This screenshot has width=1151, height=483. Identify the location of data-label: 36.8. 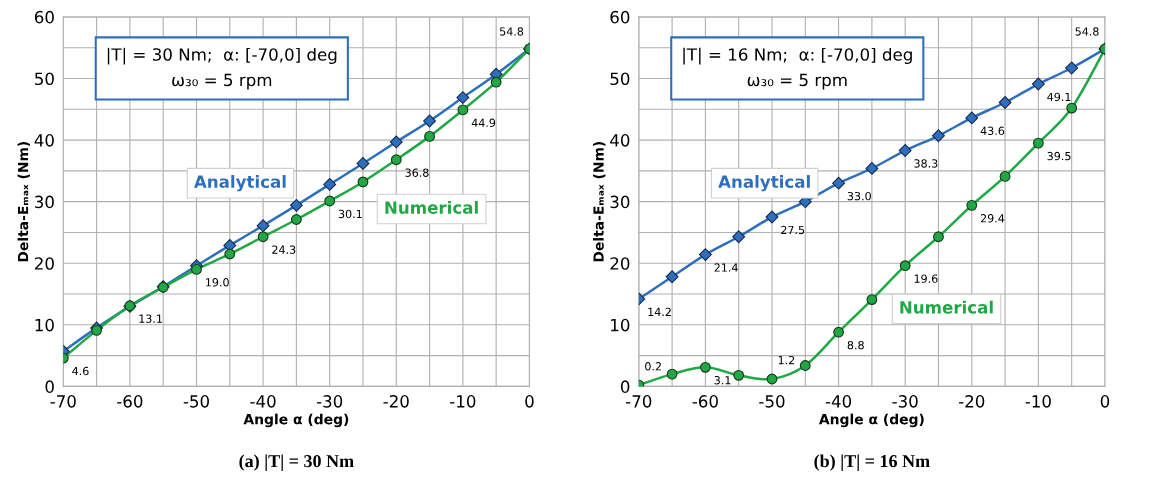
(417, 172).